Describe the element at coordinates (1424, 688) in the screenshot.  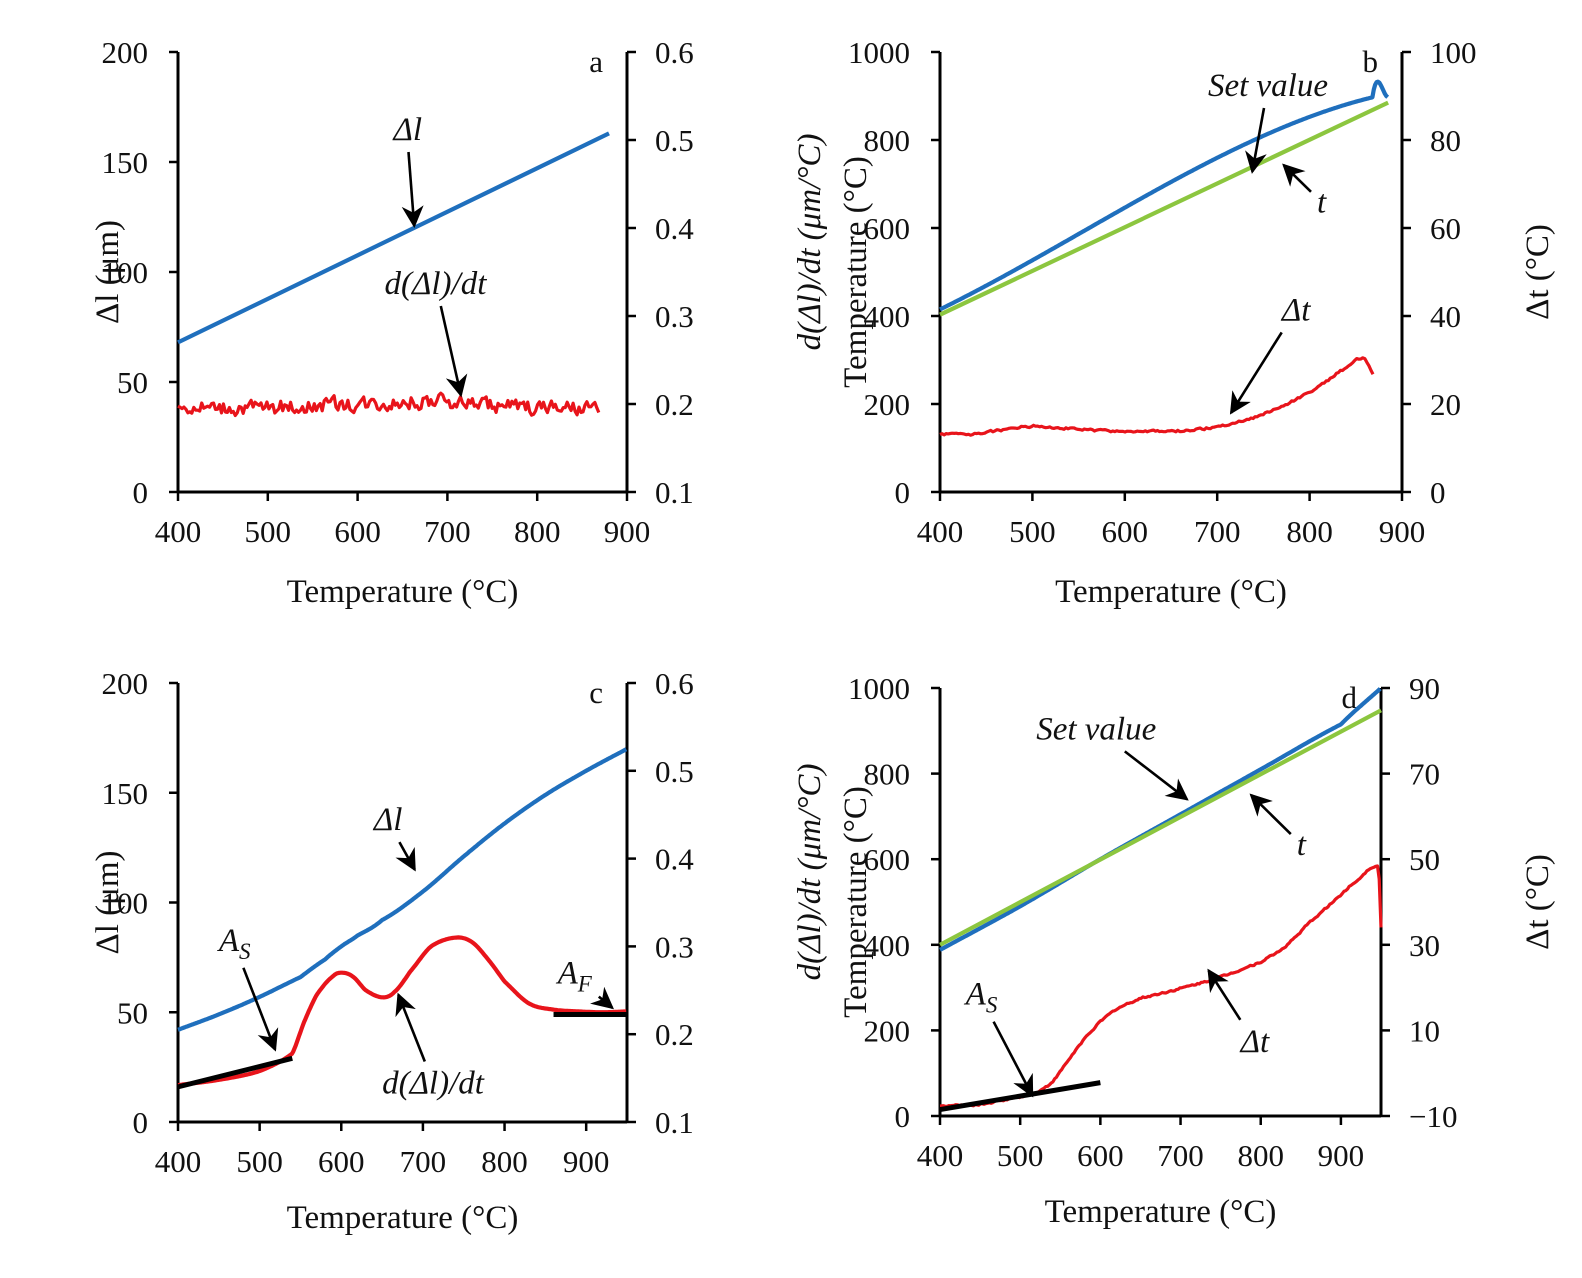
I see `y2-tick-label: 90` at that location.